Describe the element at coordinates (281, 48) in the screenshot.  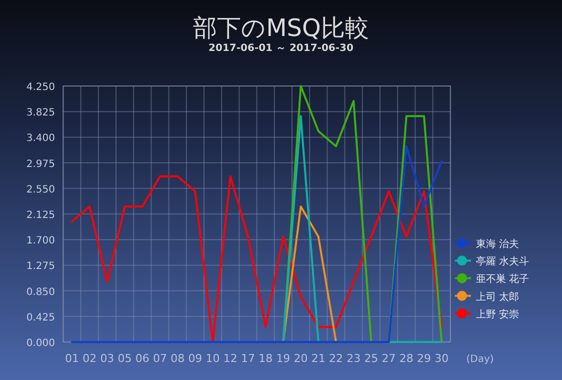
I see `chart-subtitle: 2017-06-01 ～ 2017-06-30` at that location.